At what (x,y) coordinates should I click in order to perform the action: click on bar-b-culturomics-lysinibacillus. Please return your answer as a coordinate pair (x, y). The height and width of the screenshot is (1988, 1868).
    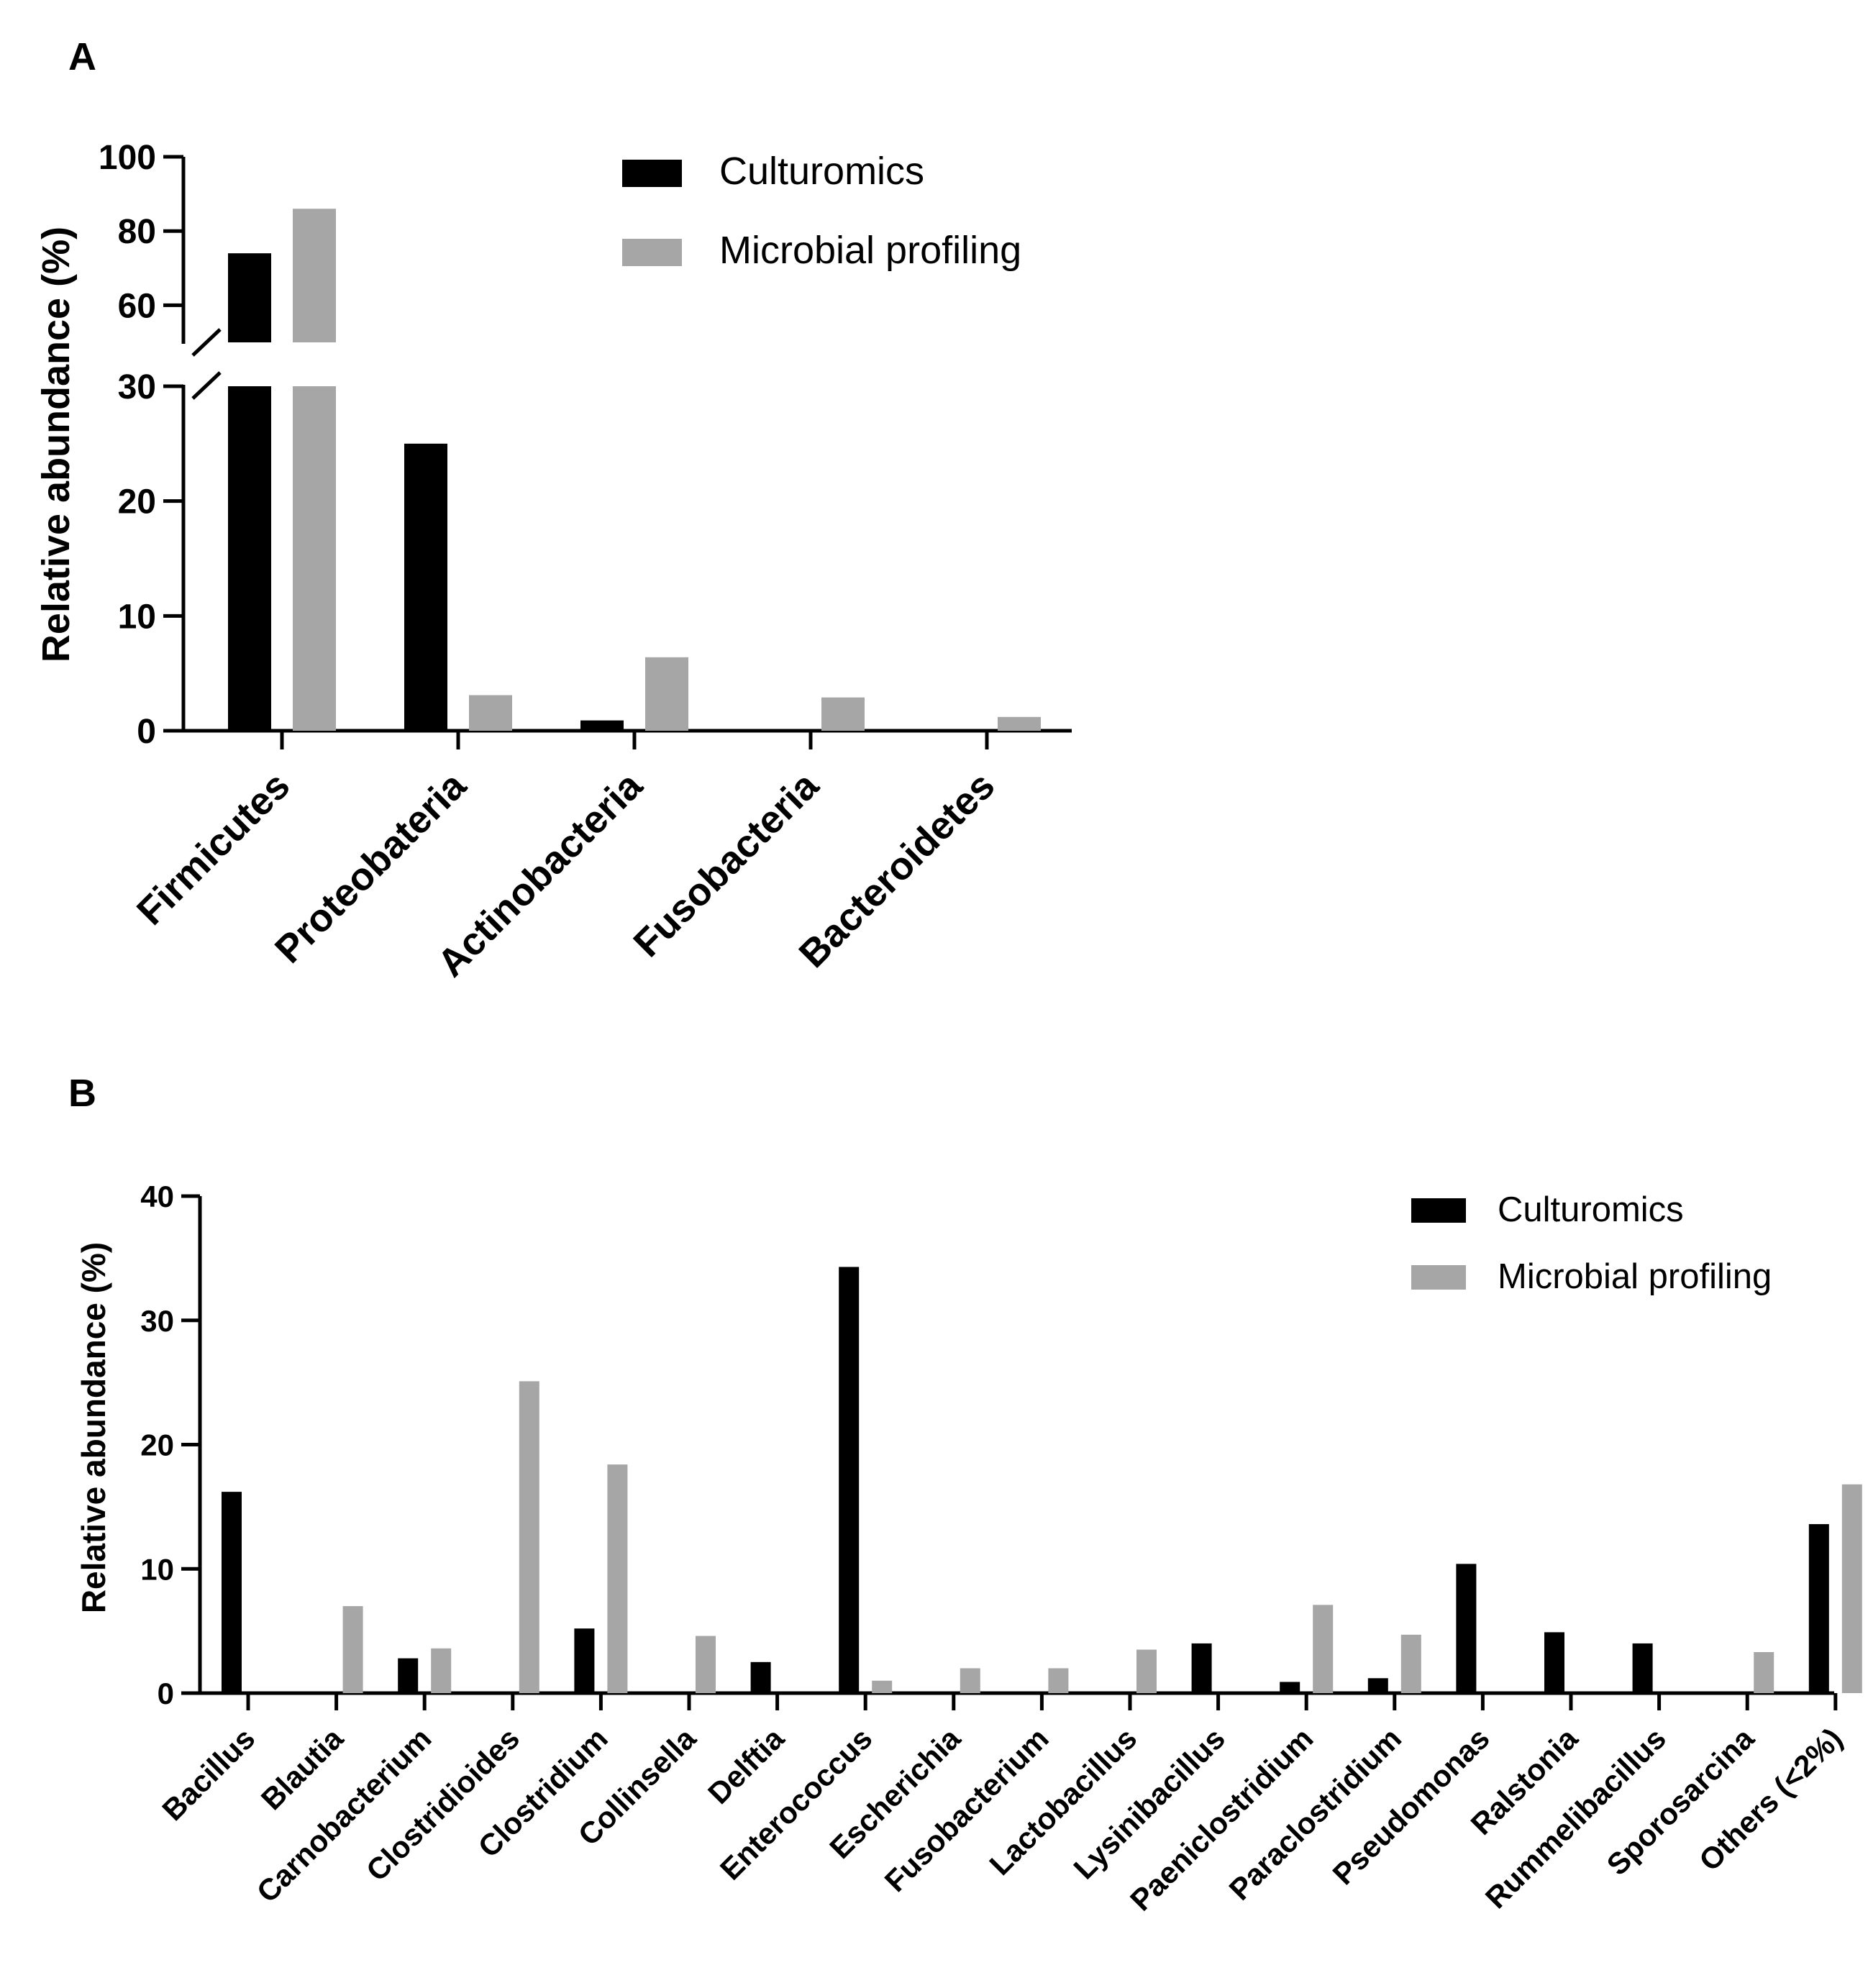
    Looking at the image, I should click on (1201, 1668).